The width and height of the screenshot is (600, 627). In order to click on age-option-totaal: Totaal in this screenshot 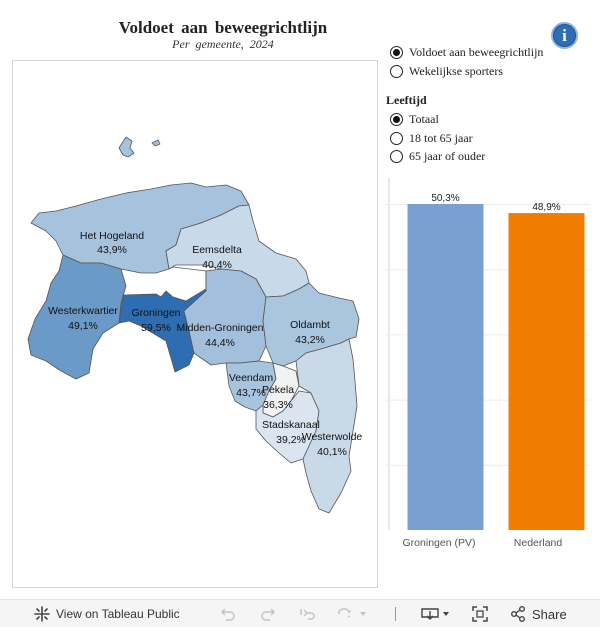, I will do `click(414, 119)`.